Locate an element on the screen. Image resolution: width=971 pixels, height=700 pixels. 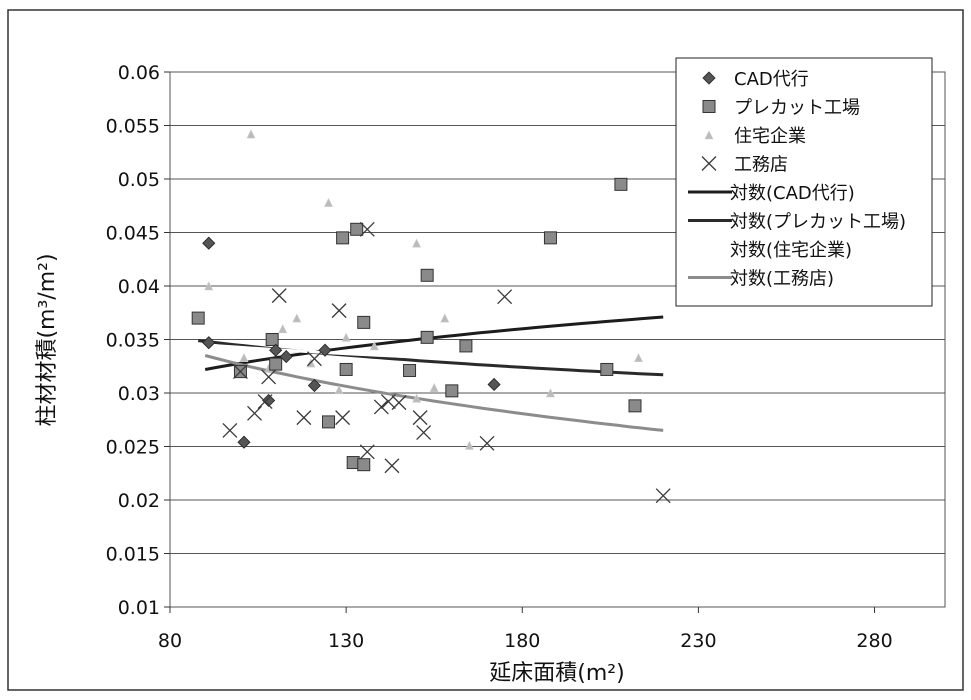
y-tick-label: 0.045 is located at coordinates (133, 234).